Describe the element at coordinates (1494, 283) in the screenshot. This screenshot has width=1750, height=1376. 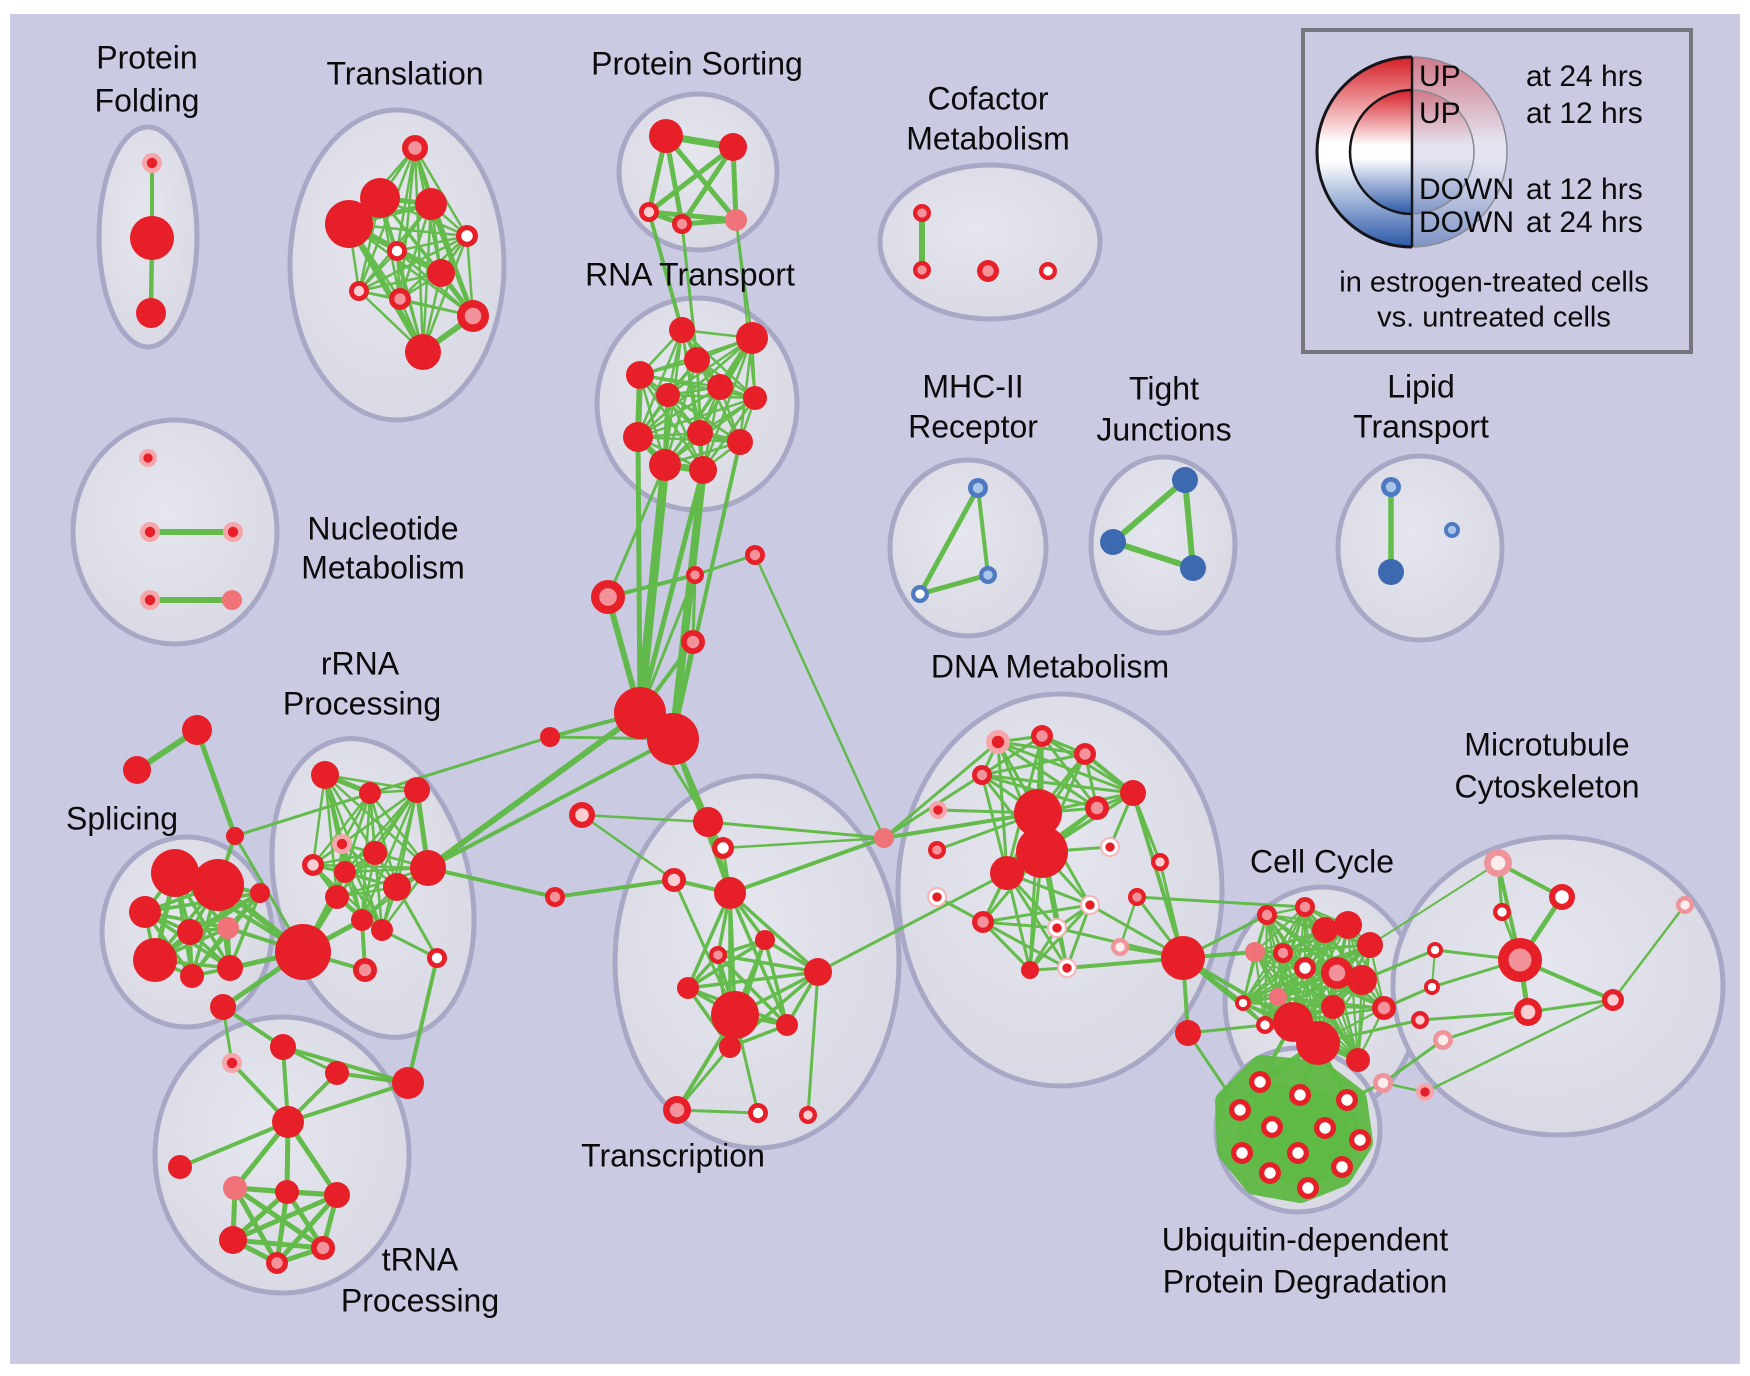
I see `legend-caption-0: in estrogen-treated cells` at that location.